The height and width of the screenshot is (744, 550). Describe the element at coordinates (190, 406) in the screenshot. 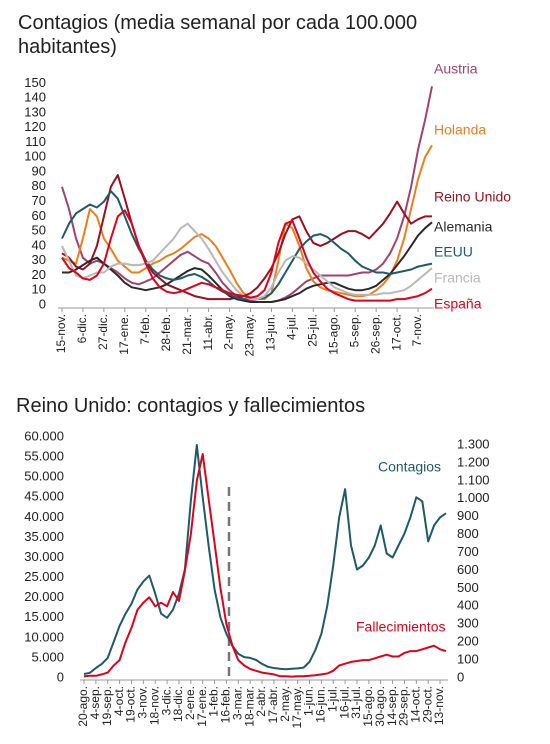

I see `chart-title: Reino Unido: contagios y fallecimientos` at that location.